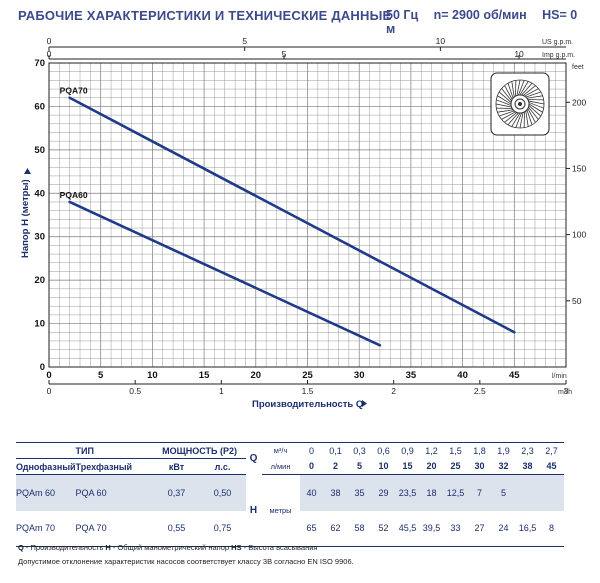 This screenshot has height=583, width=600. Describe the element at coordinates (176, 528) in the screenshot. I see `row-kw: 0,55` at that location.